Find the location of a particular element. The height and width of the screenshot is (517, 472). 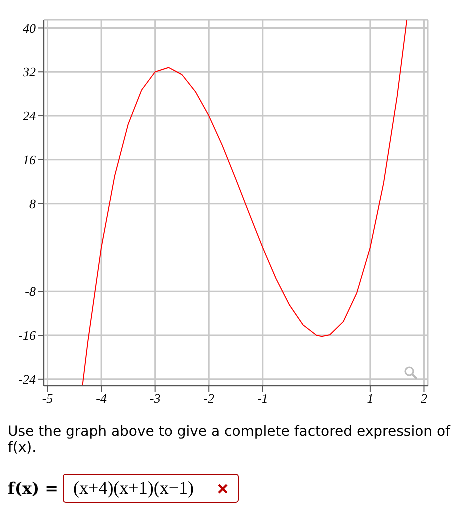

y-tick-label: 8 is located at coordinates (33, 204).